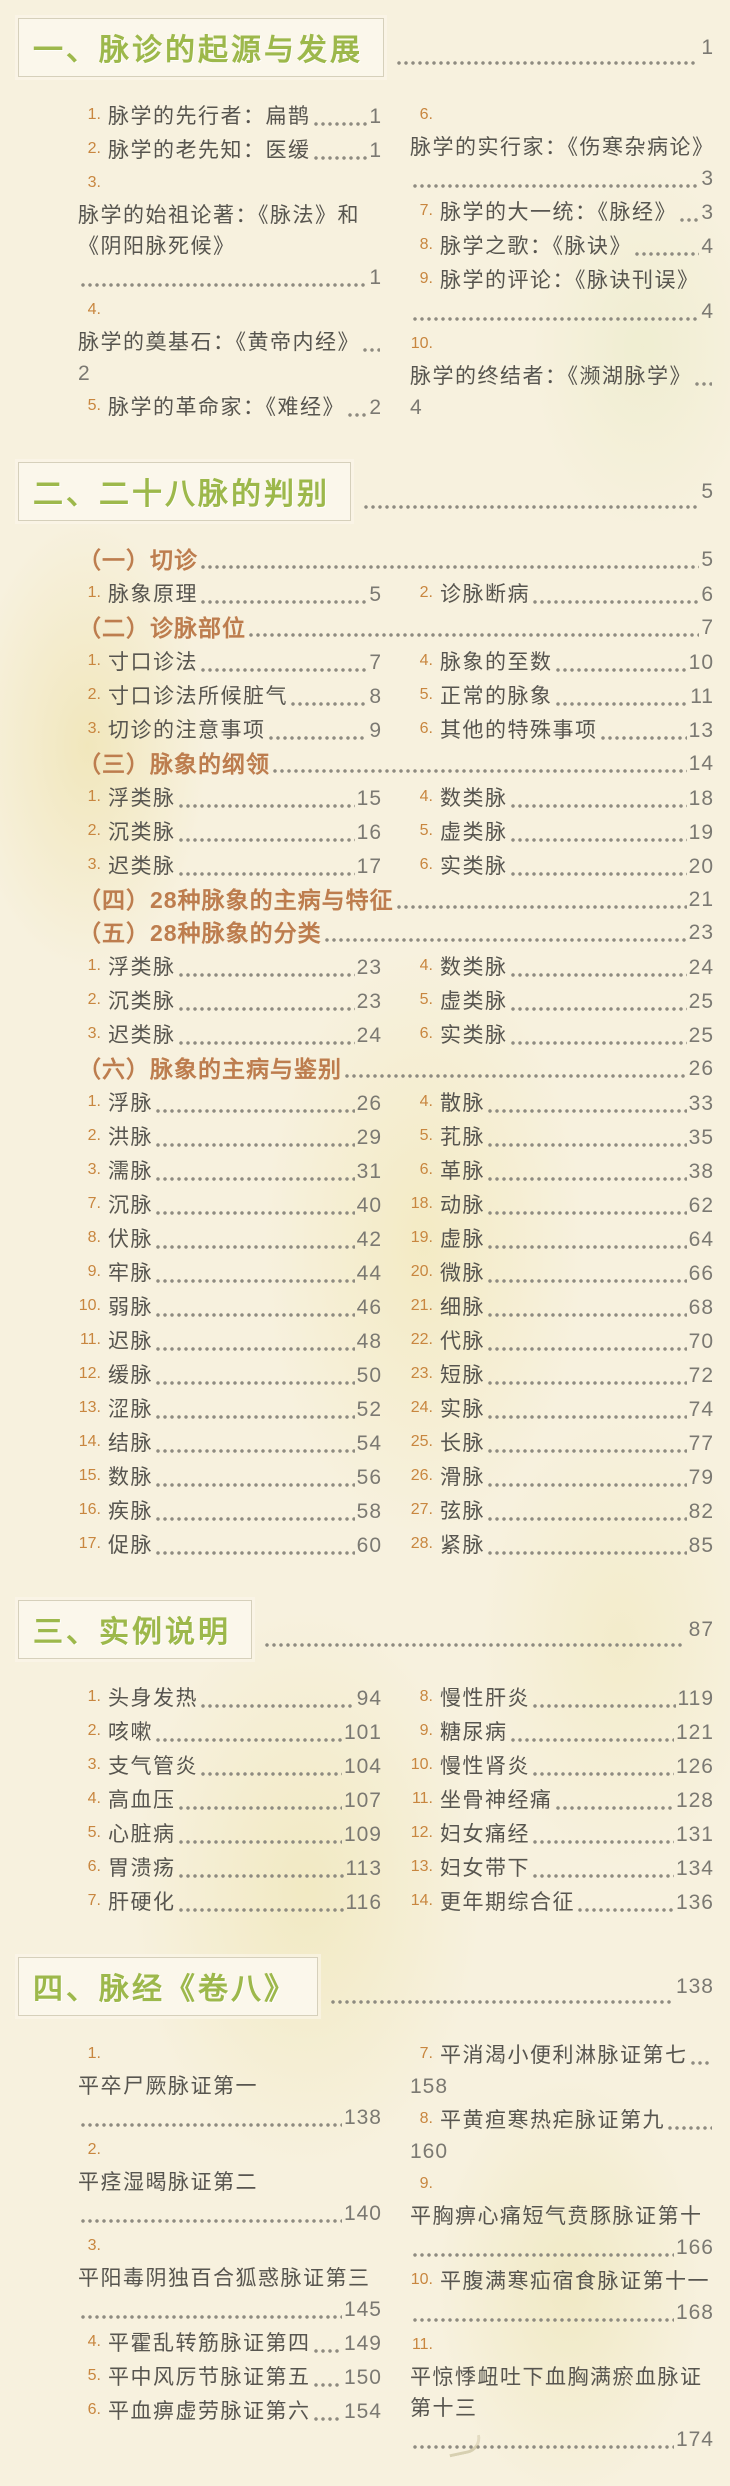 This screenshot has height=2486, width=730. I want to click on entry-column-right: 4. 数类脉 24 5. 虚类脉 25 6. 实类脉 25, so click(562, 1001).